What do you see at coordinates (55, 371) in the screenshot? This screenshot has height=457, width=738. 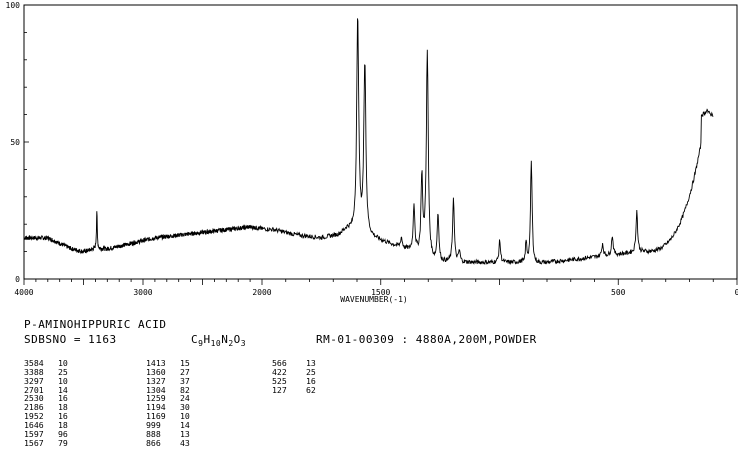 I see `peak-row: 3388 25` at bounding box center [55, 371].